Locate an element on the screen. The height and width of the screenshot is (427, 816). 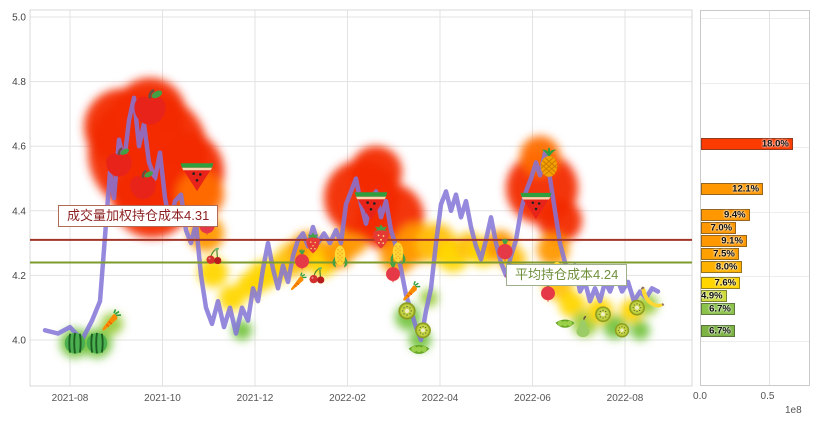
hist-x-tick-label: 0.5 is located at coordinates (767, 396).